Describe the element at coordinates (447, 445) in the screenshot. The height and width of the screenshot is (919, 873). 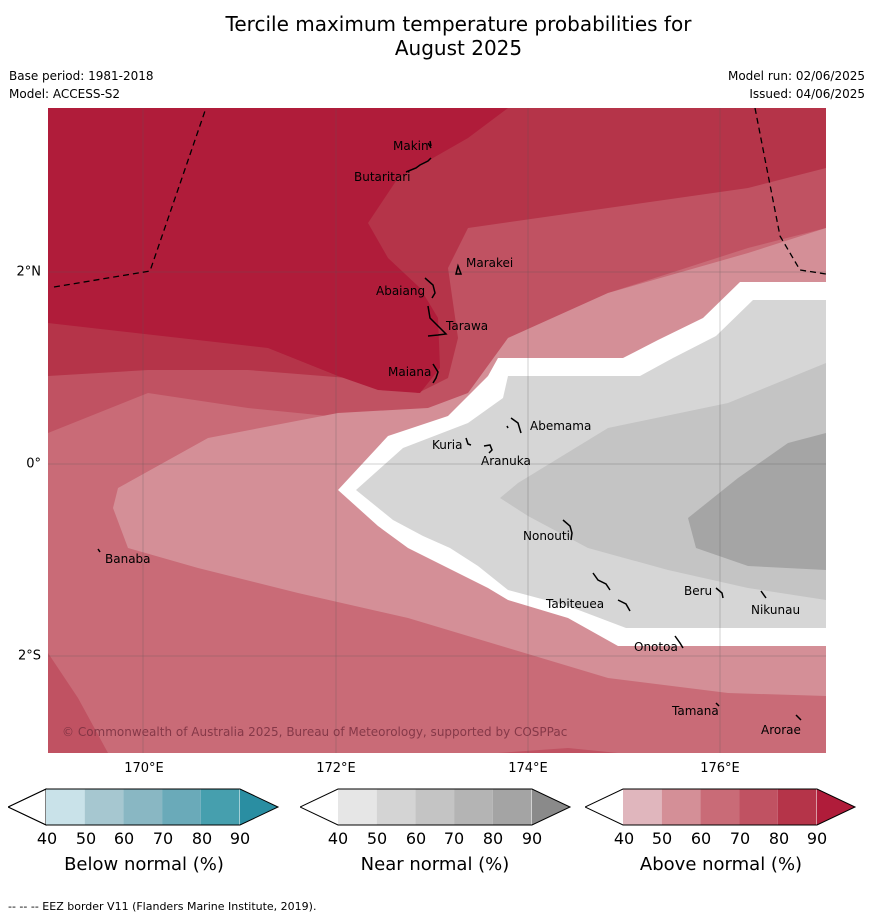
I see `label-kuria: Kuria` at that location.